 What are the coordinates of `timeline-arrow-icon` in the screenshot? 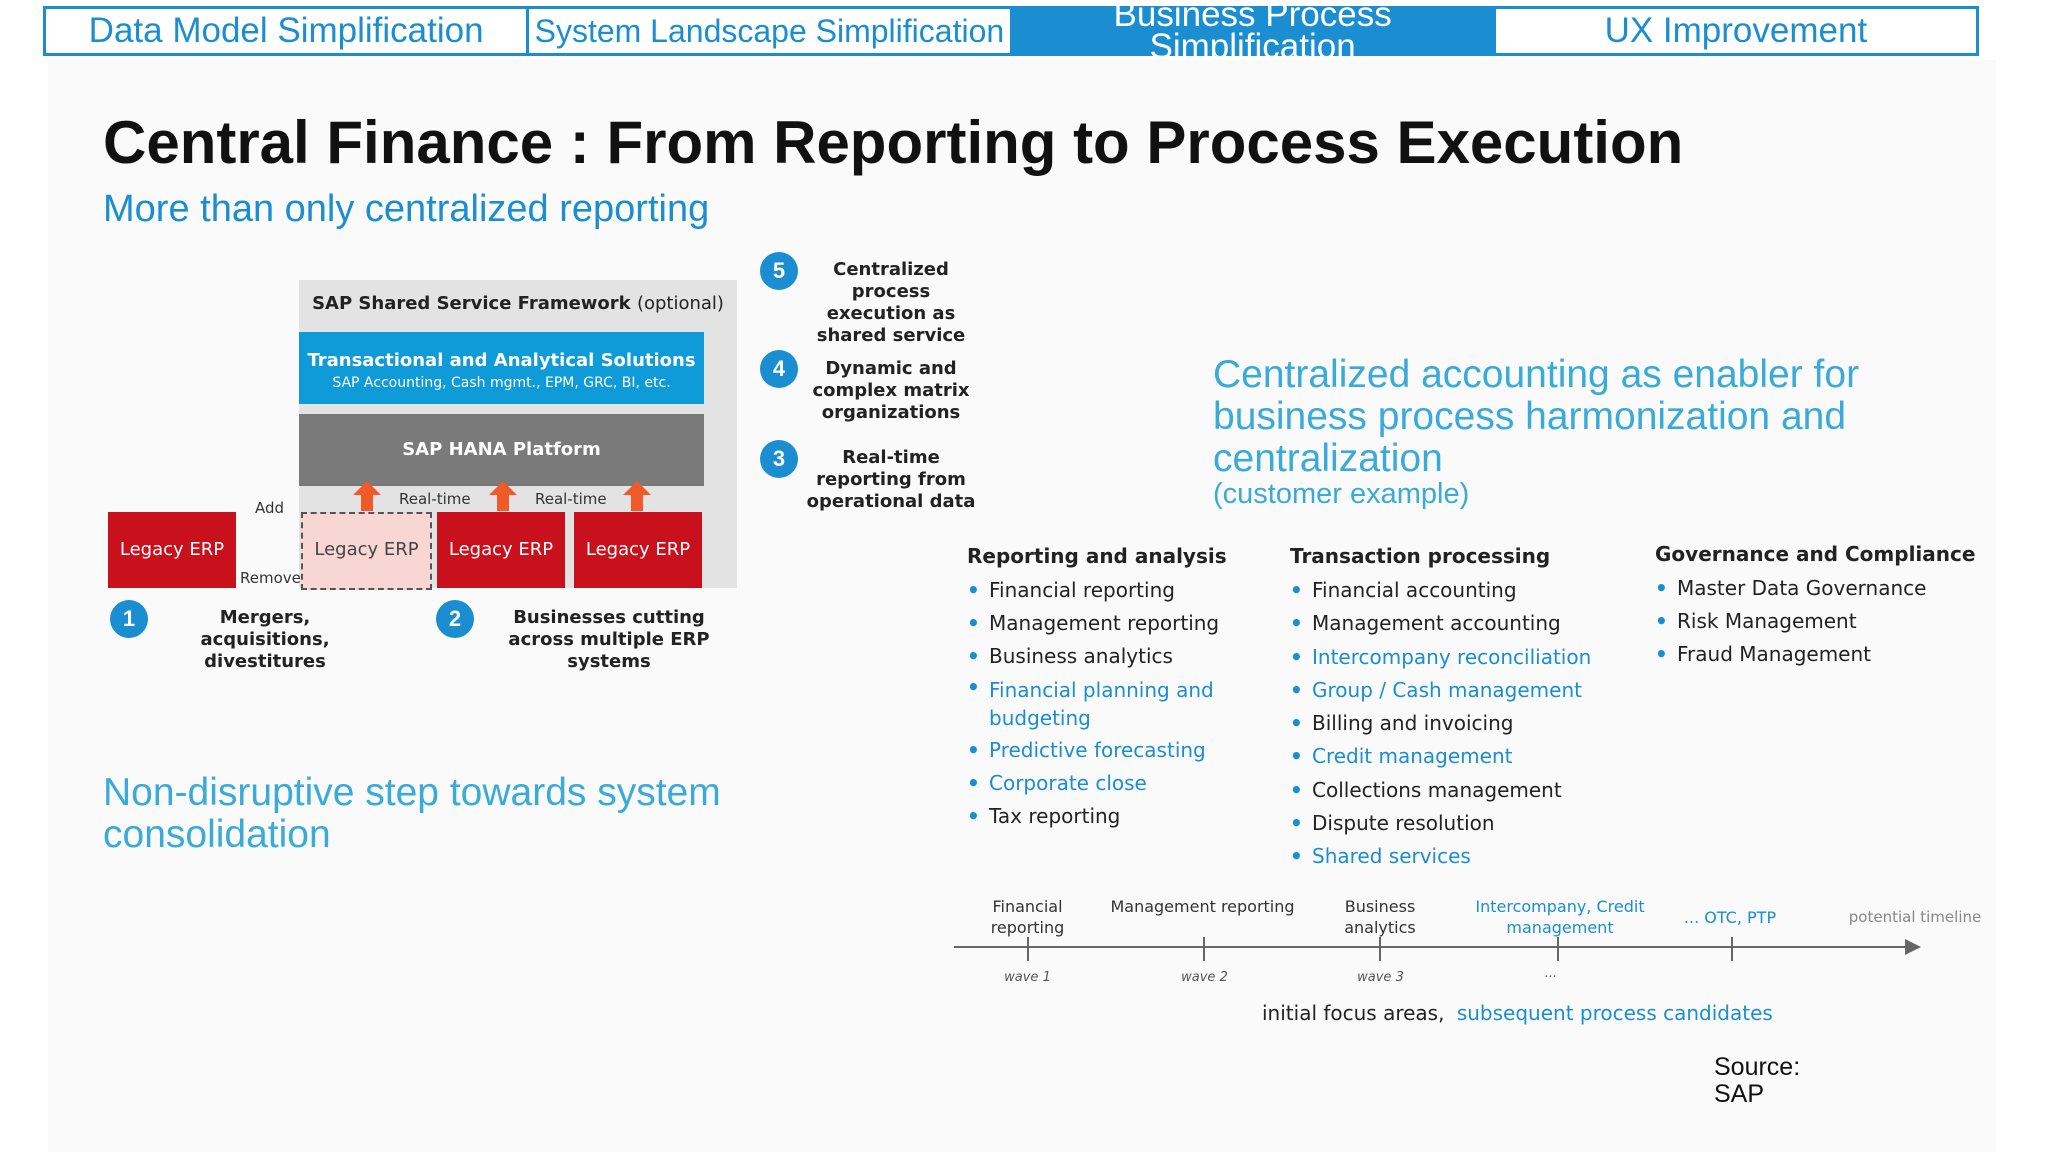 It's located at (1913, 947).